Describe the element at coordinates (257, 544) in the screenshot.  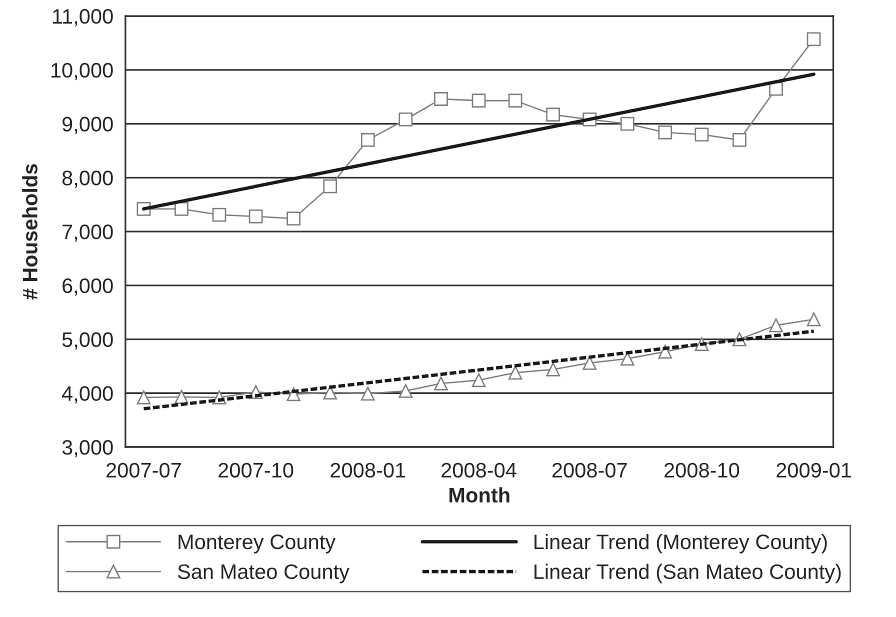
I see `legend-label: Monterey County` at that location.